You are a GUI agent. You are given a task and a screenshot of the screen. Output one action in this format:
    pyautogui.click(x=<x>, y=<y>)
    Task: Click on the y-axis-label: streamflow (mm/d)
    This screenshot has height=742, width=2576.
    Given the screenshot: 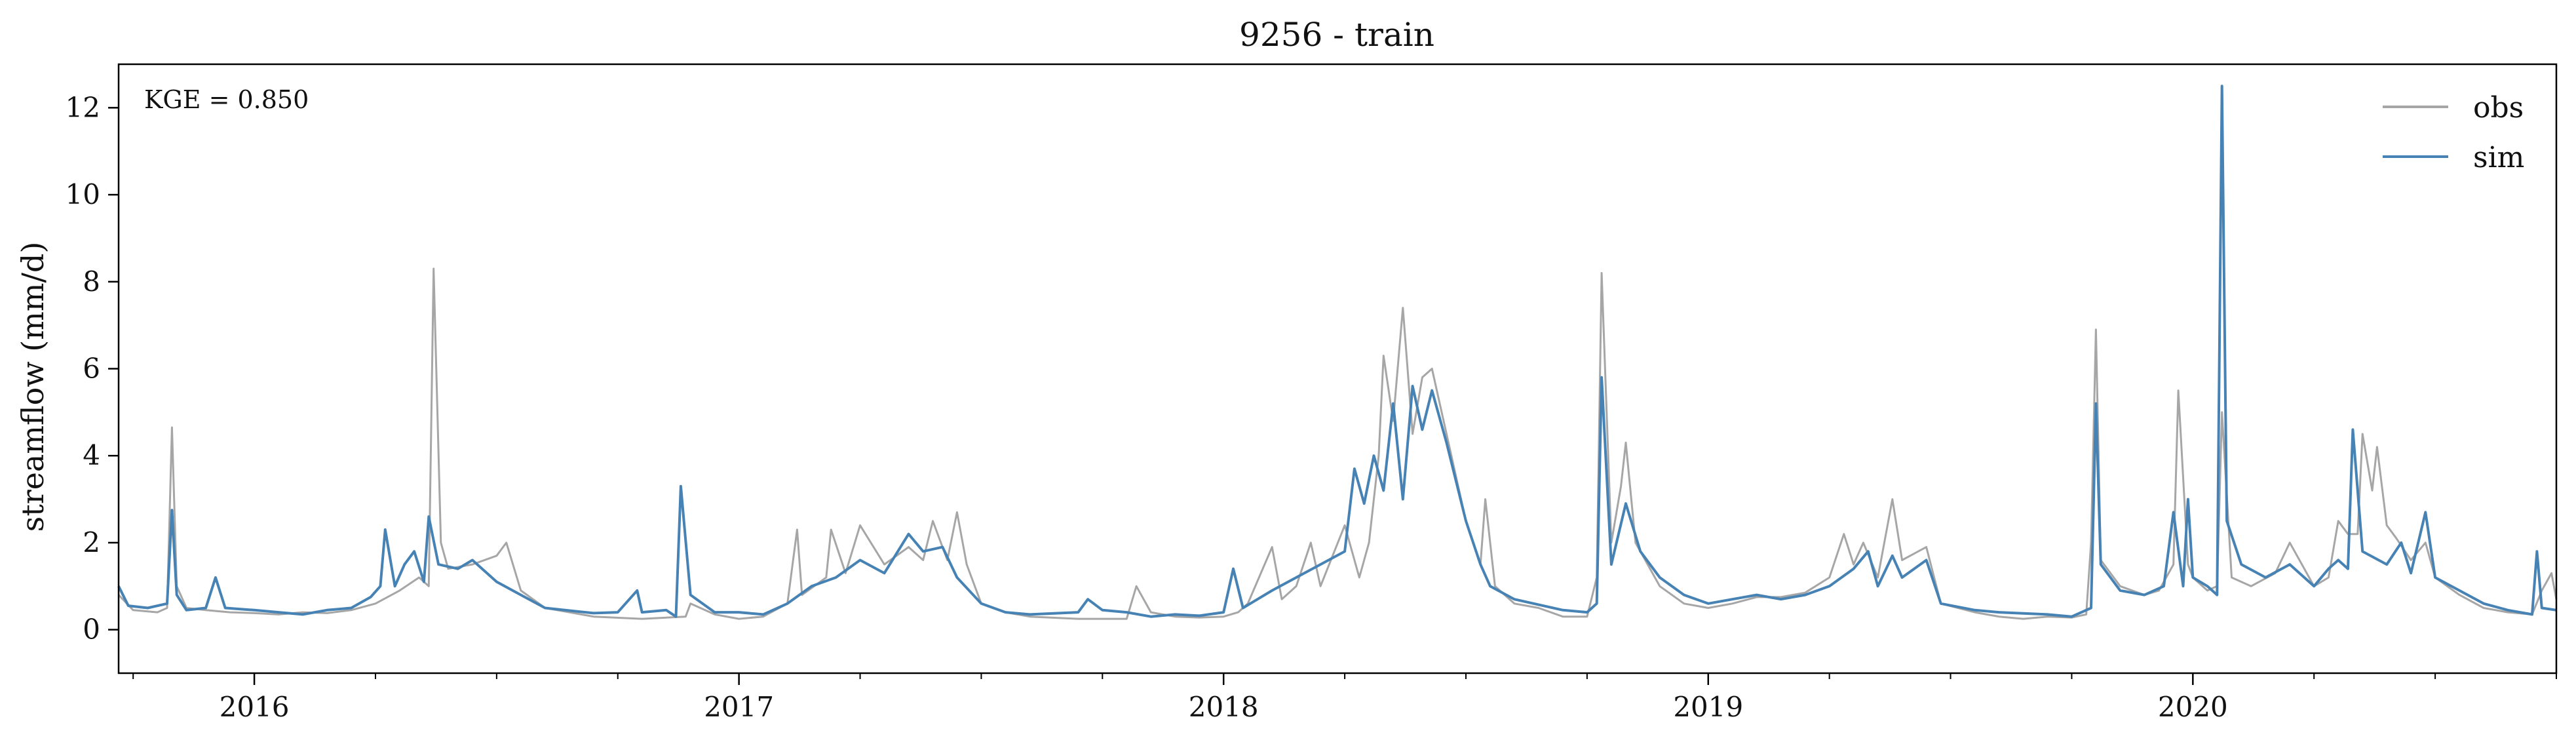 What is the action you would take?
    pyautogui.click(x=32, y=387)
    